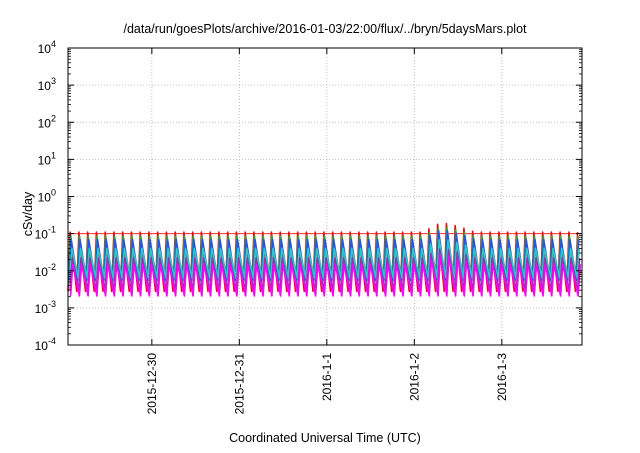 This screenshot has width=640, height=453. I want to click on y-tick-label: 10⁰, so click(47, 196).